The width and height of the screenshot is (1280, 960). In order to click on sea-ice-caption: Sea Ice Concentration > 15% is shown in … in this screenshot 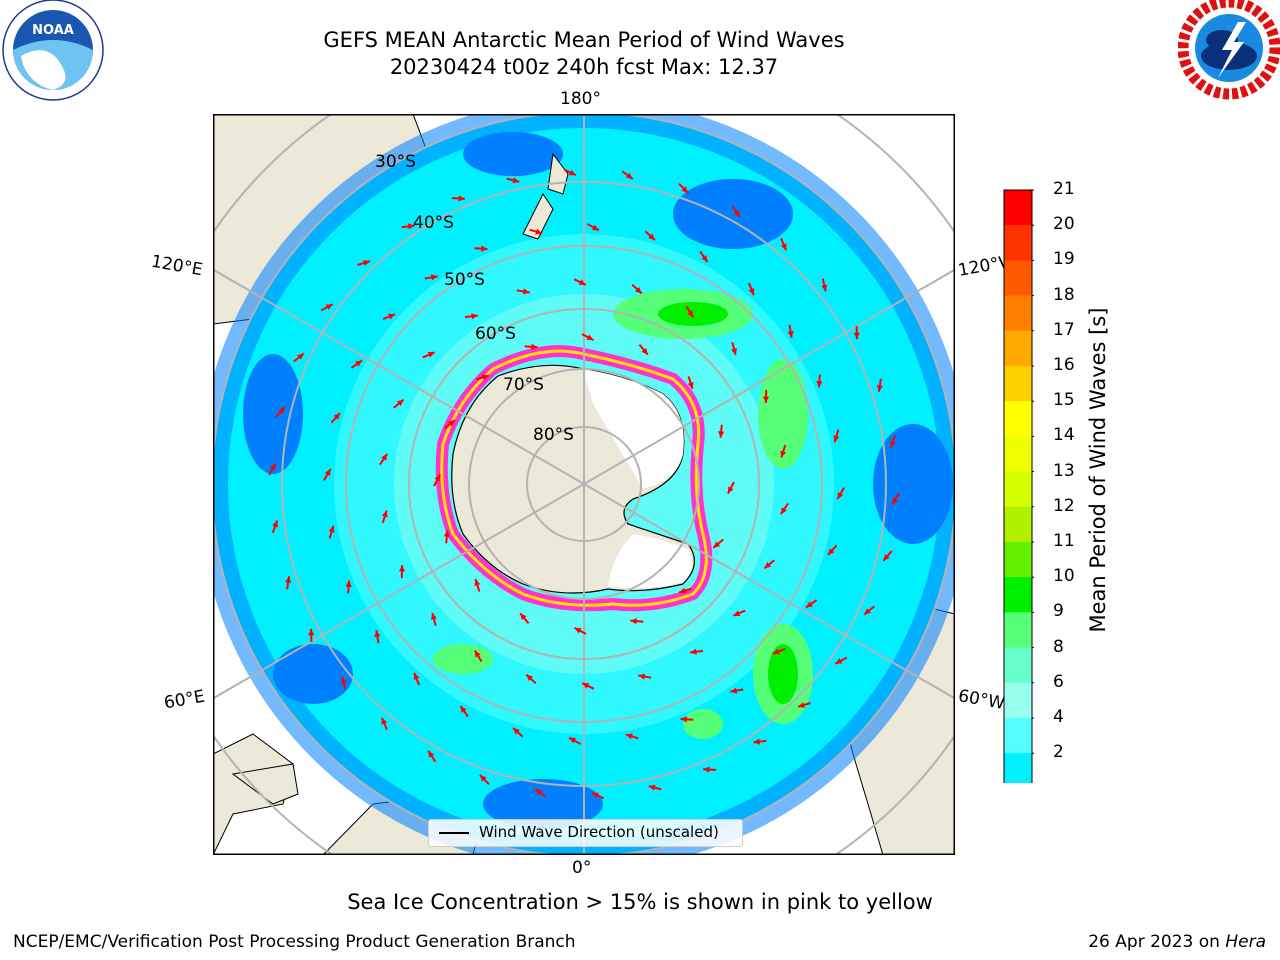, I will do `click(640, 902)`.